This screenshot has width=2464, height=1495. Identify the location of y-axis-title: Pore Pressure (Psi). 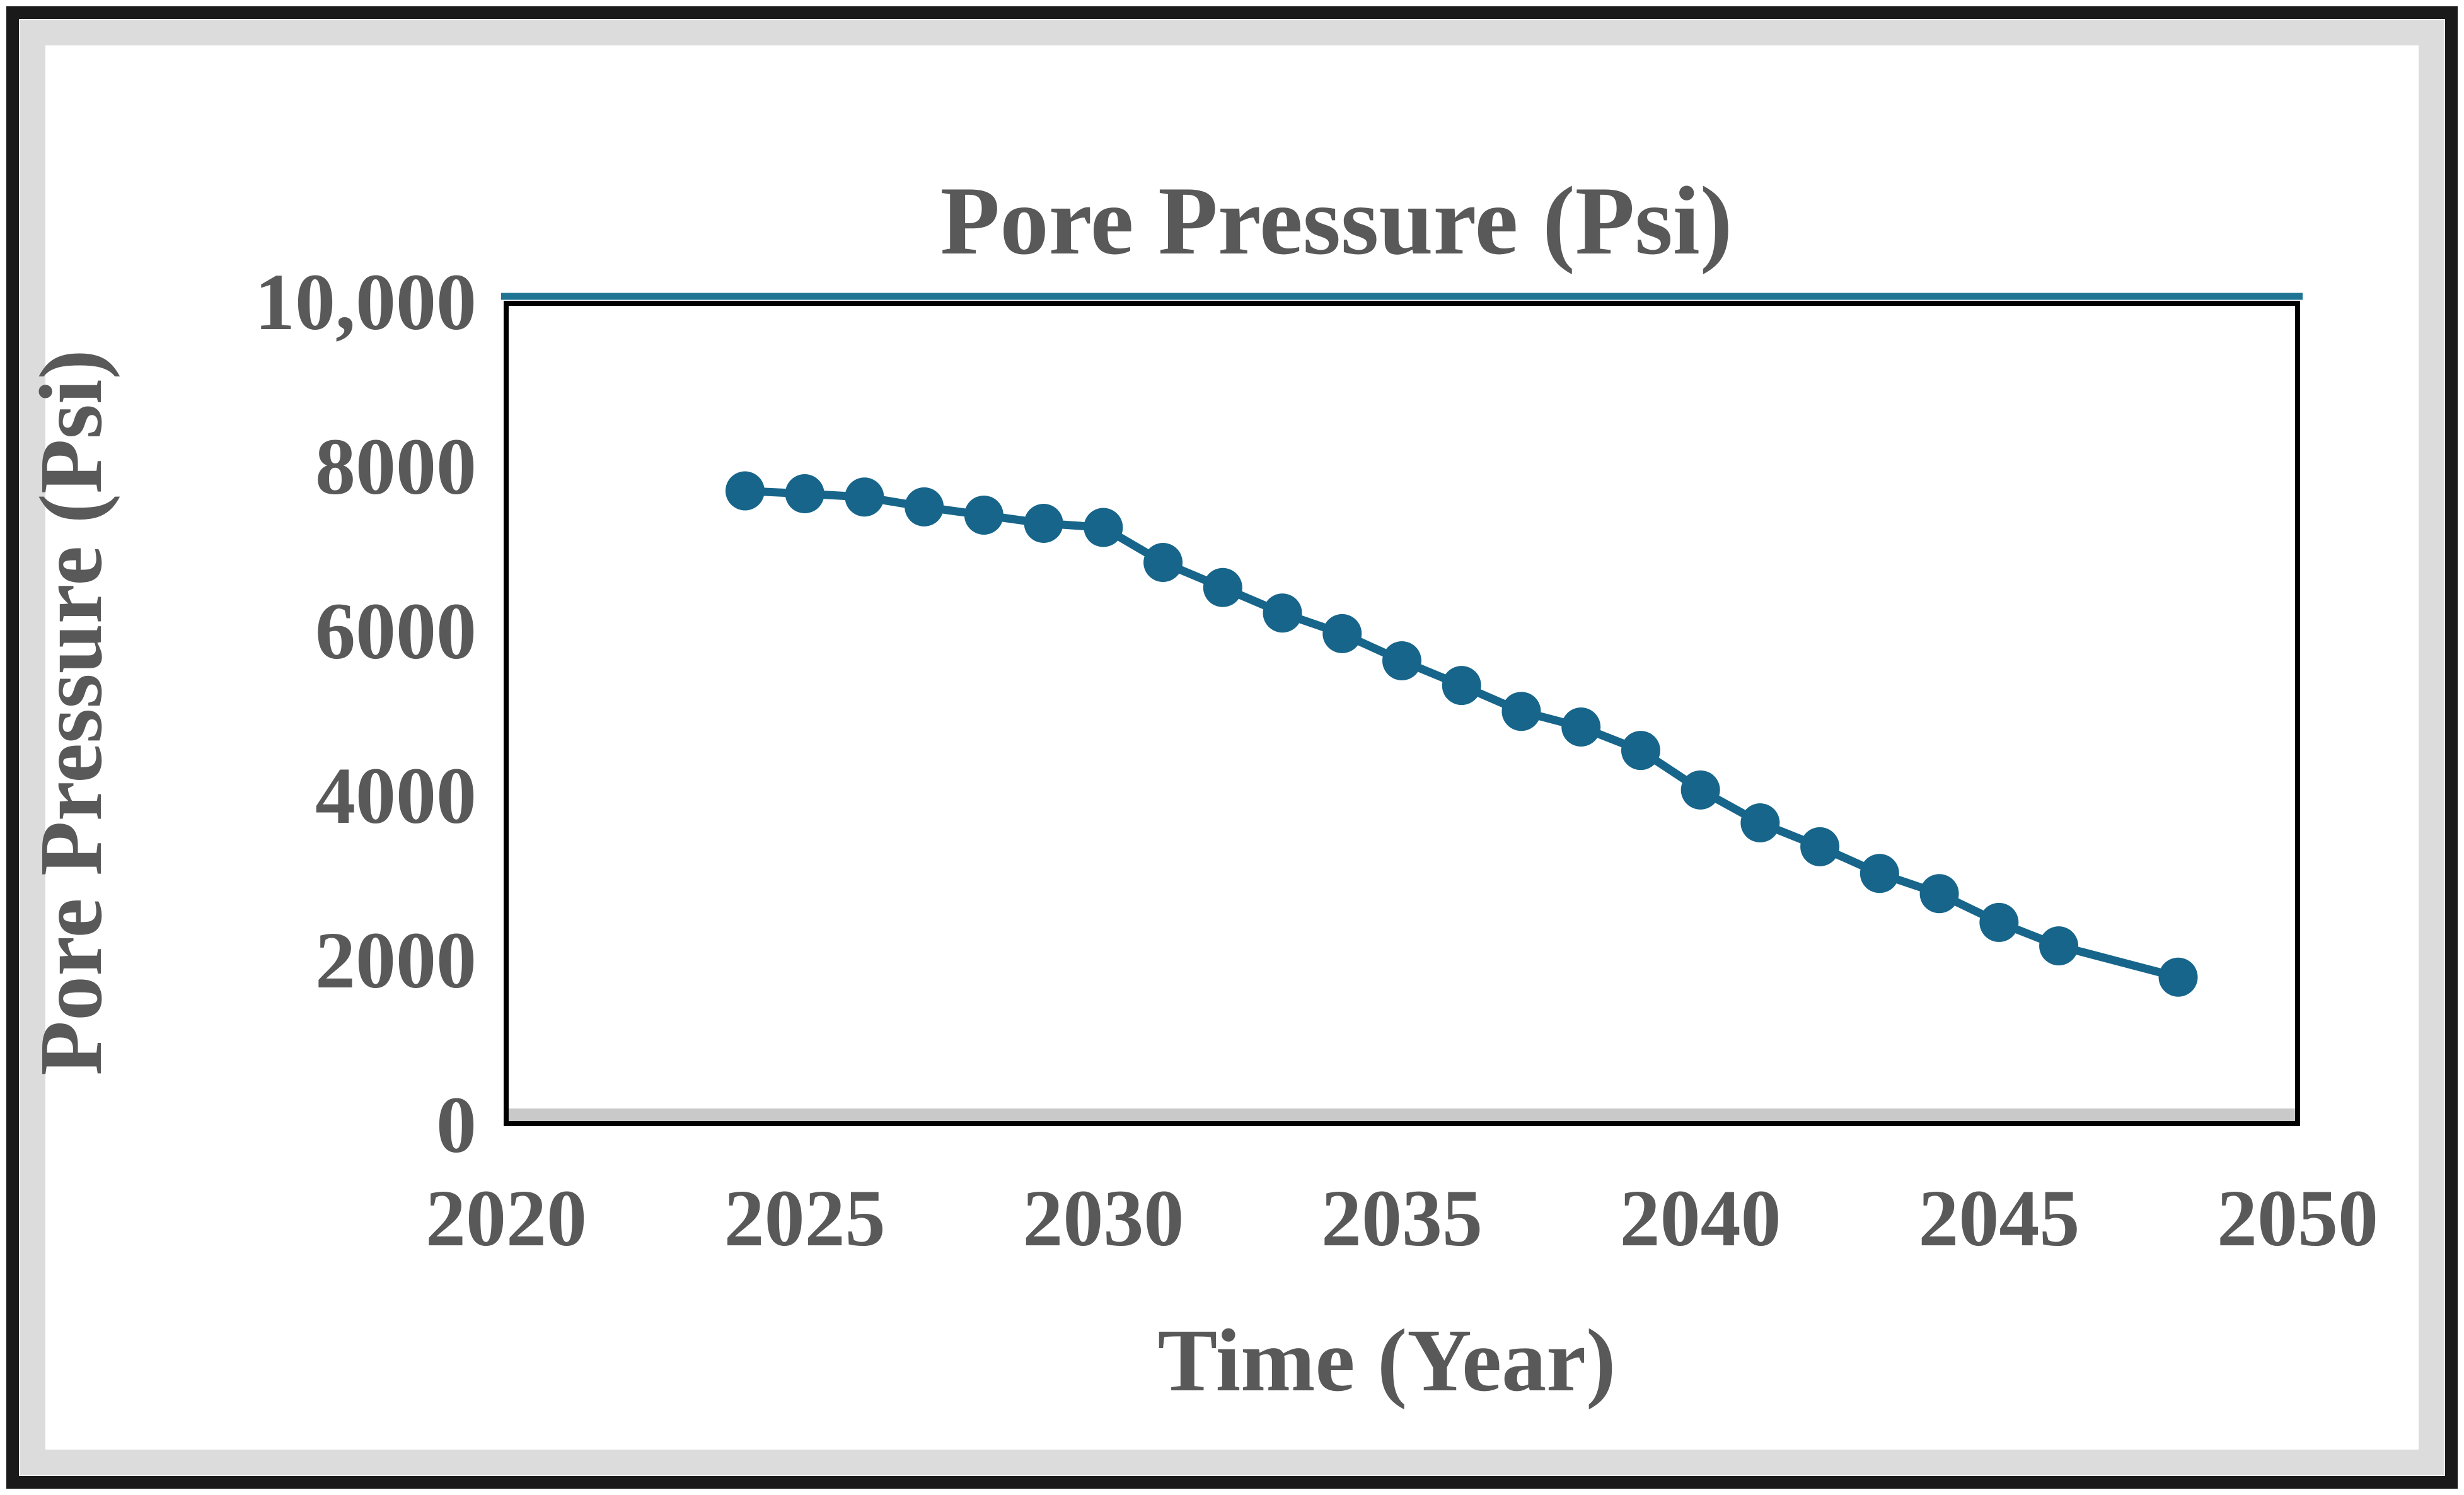
(70, 712).